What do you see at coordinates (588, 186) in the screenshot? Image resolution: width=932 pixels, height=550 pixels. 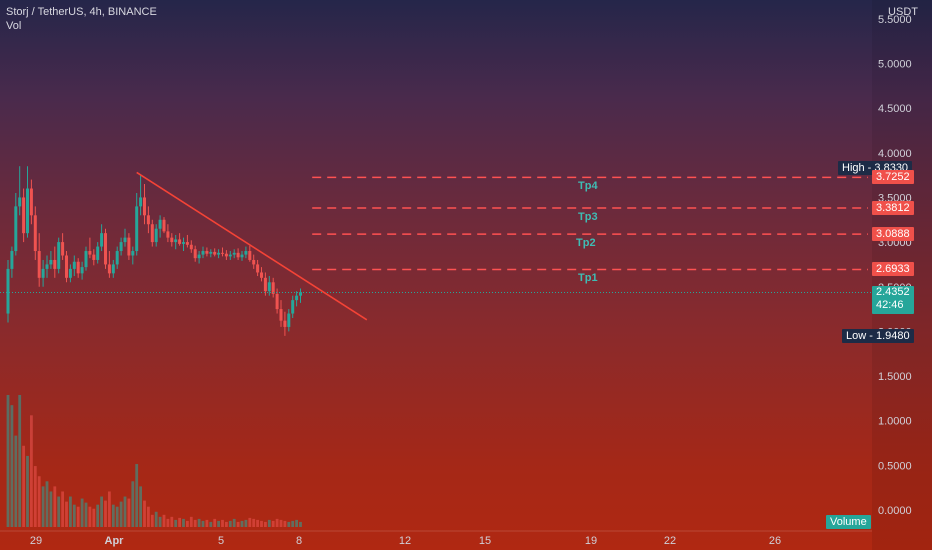 I see `tp4-label: Tp4` at bounding box center [588, 186].